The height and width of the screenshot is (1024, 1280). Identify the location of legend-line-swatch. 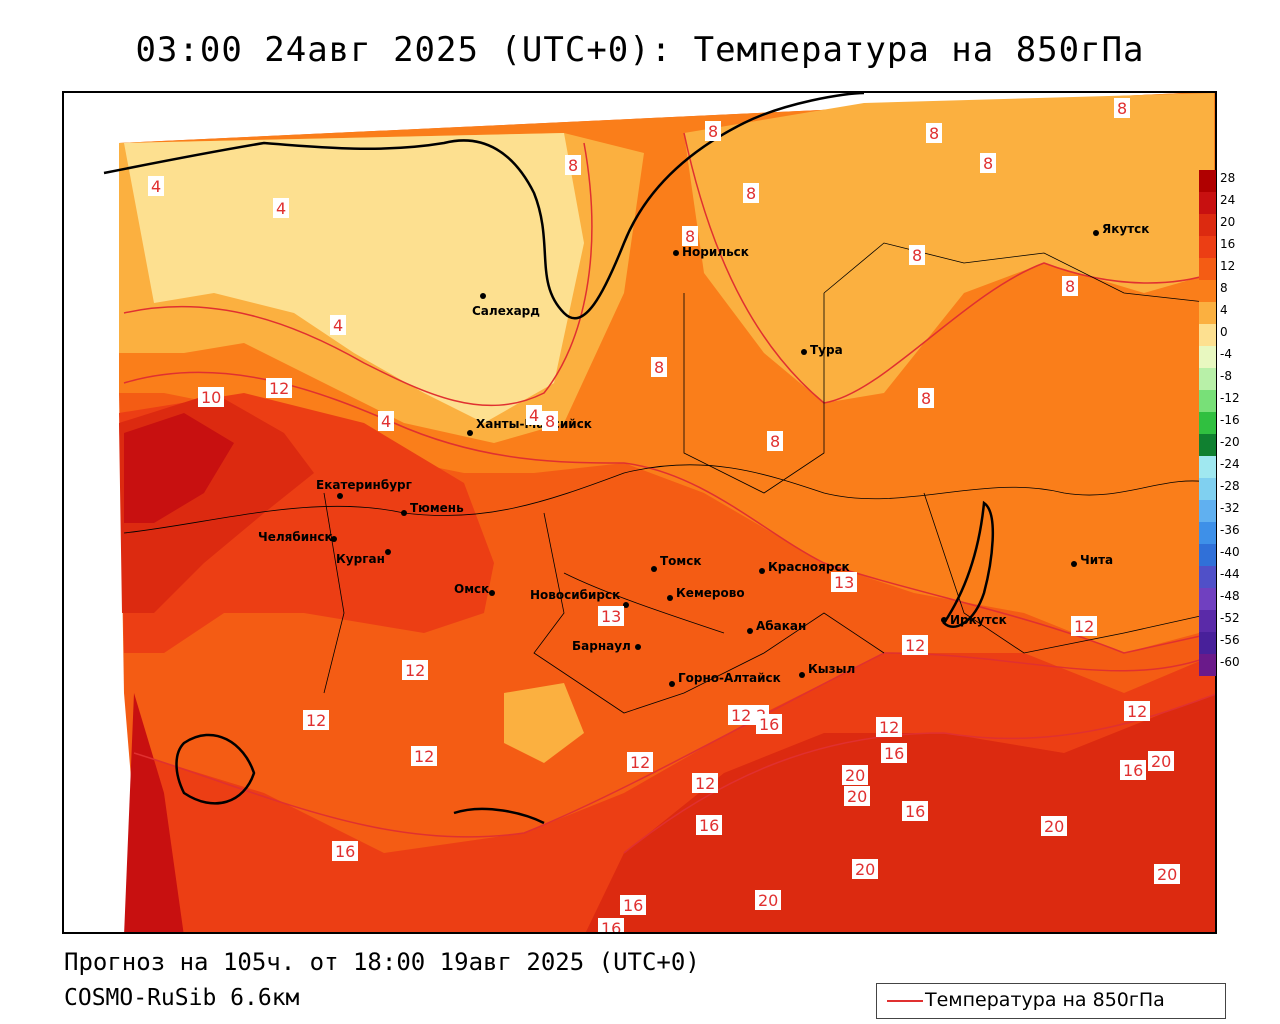
(905, 1001).